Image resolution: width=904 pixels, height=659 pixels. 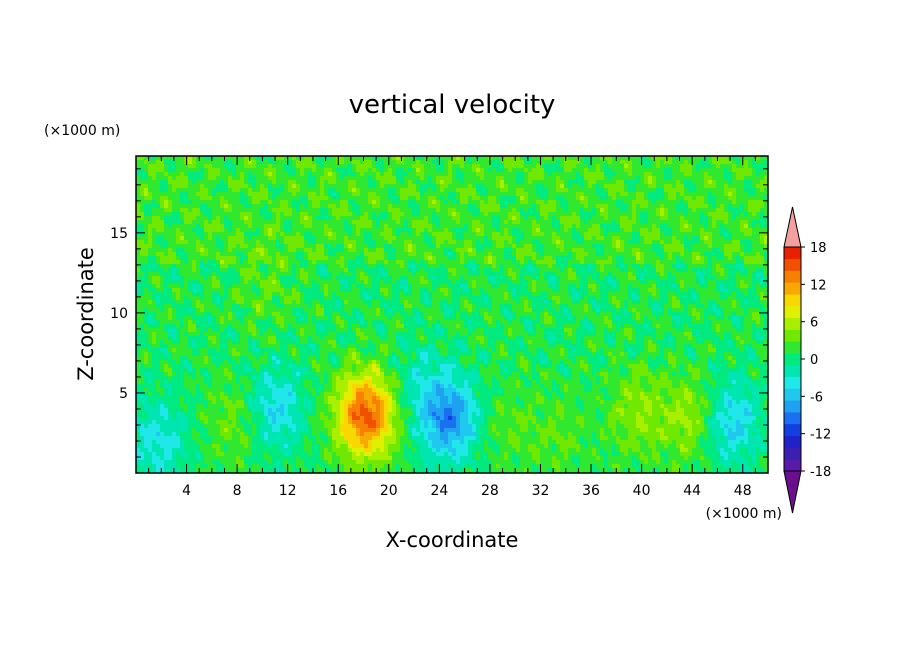 I want to click on y-axis-unit: (×1000 m), so click(x=82, y=131).